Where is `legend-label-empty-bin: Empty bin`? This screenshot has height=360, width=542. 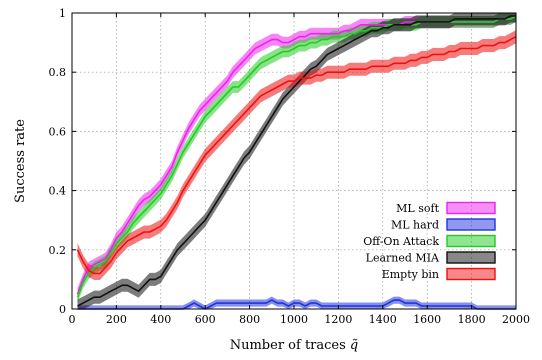
legend-label-empty-bin: Empty bin is located at coordinates (410, 274).